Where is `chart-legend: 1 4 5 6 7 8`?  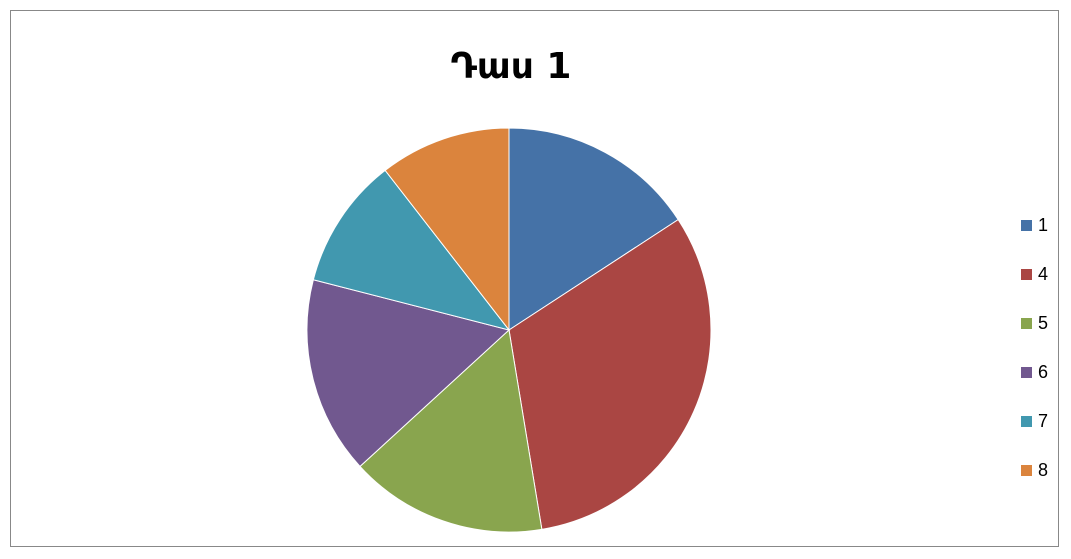 chart-legend: 1 4 5 6 7 8 is located at coordinates (1034, 348).